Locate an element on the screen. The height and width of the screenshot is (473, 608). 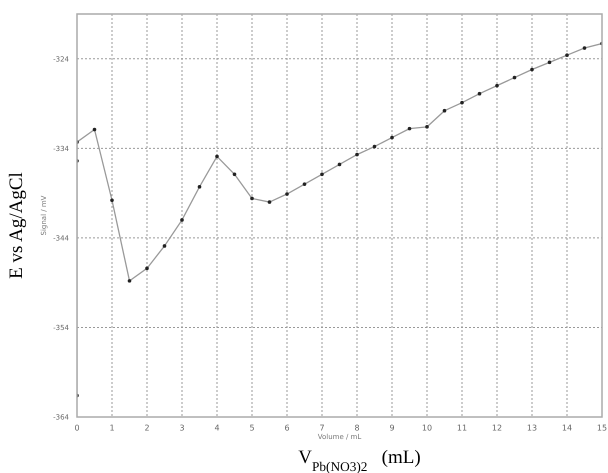
x-tick-label: 8 is located at coordinates (357, 428).